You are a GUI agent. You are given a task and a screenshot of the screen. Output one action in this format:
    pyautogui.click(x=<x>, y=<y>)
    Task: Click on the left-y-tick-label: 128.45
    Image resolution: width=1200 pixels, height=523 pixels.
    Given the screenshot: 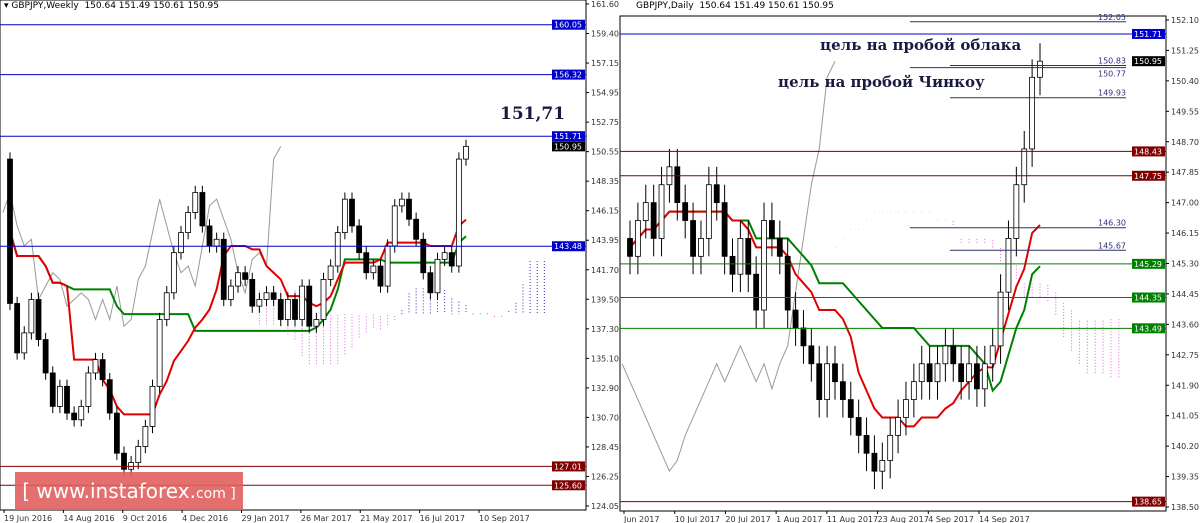 What is the action you would take?
    pyautogui.click(x=605, y=447)
    